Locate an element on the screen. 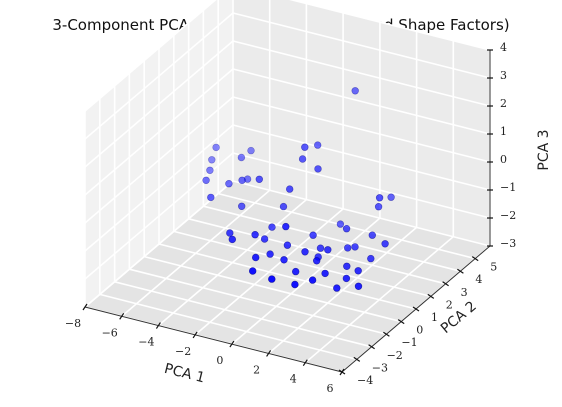  y-tick-label: 2 is located at coordinates (449, 304).